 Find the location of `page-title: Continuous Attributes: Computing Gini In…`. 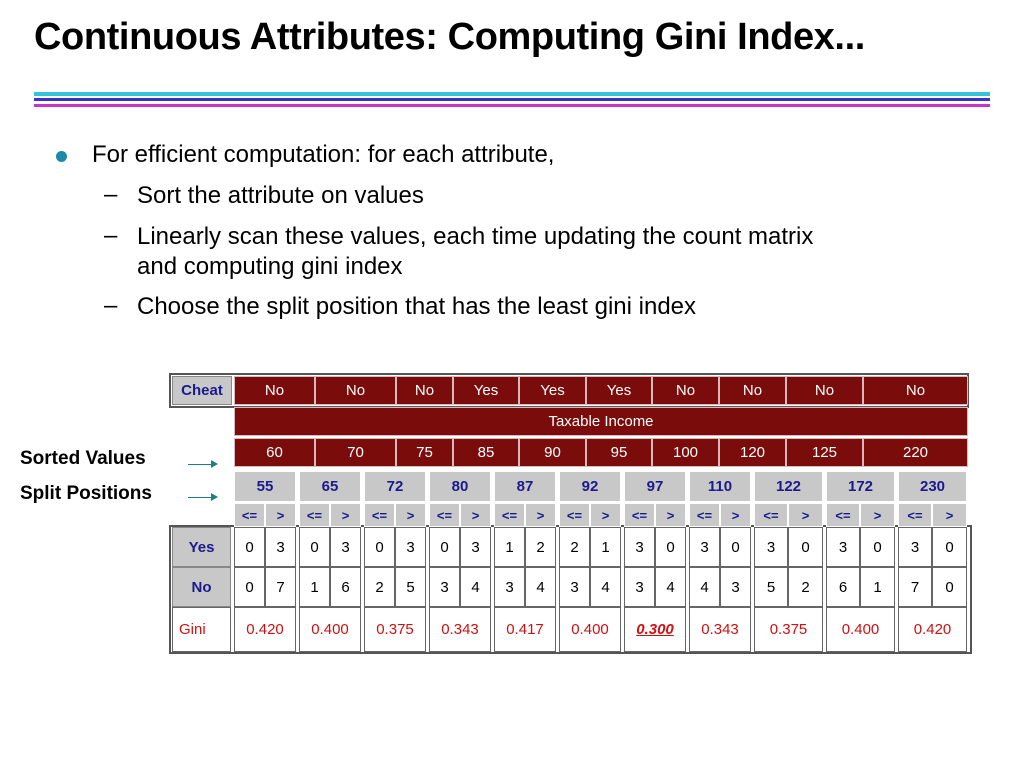

page-title: Continuous Attributes: Computing Gini In… is located at coordinates (449, 37).